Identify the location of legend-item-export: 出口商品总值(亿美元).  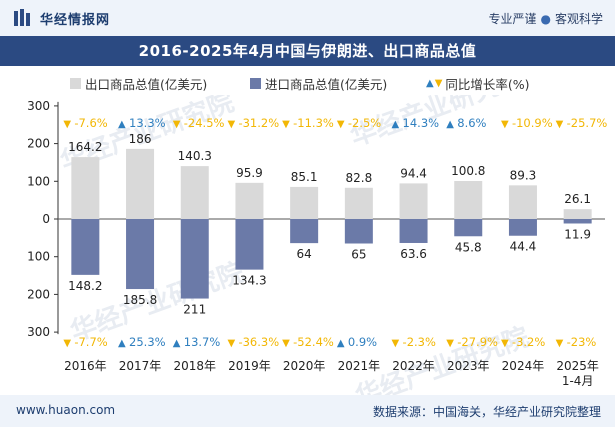
(138, 83).